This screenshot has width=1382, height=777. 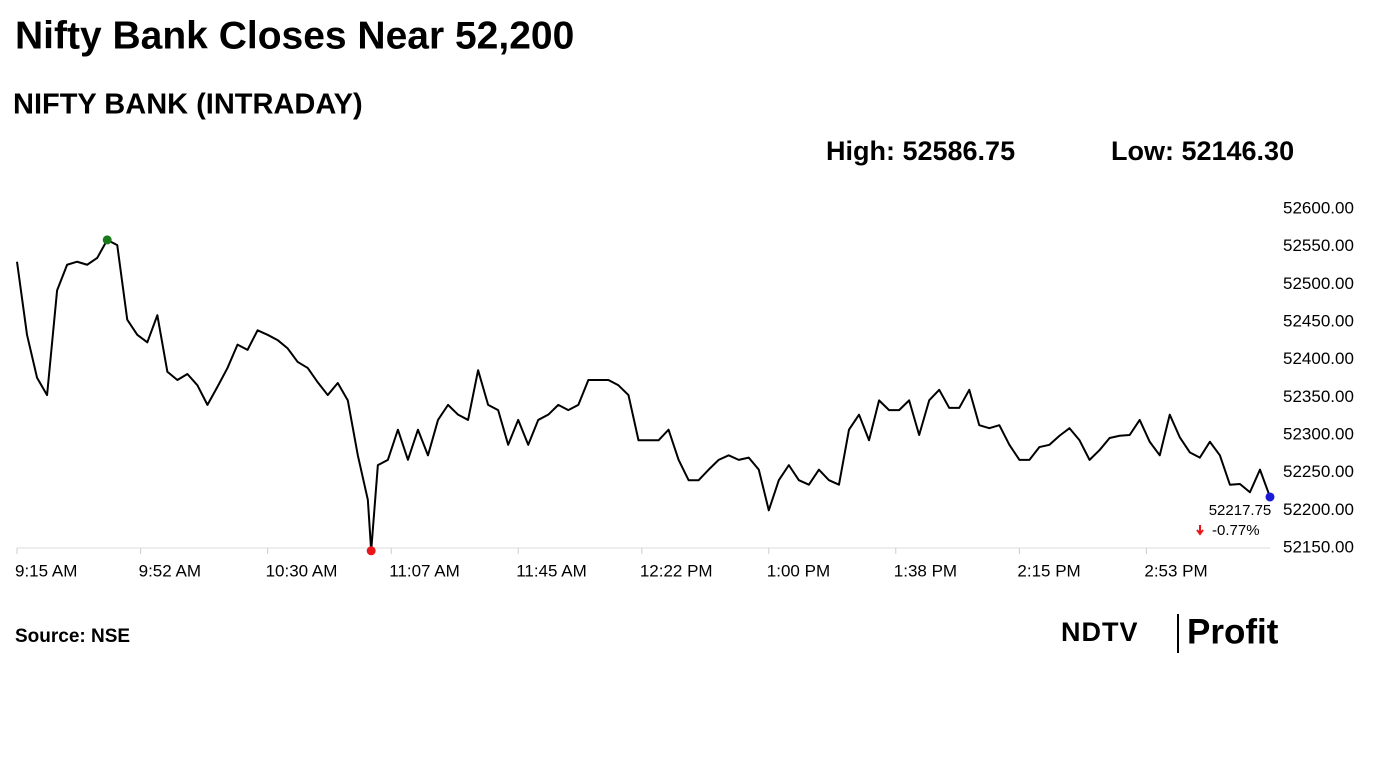 I want to click on x-tick-label: 2:15 PM, so click(x=1048, y=570).